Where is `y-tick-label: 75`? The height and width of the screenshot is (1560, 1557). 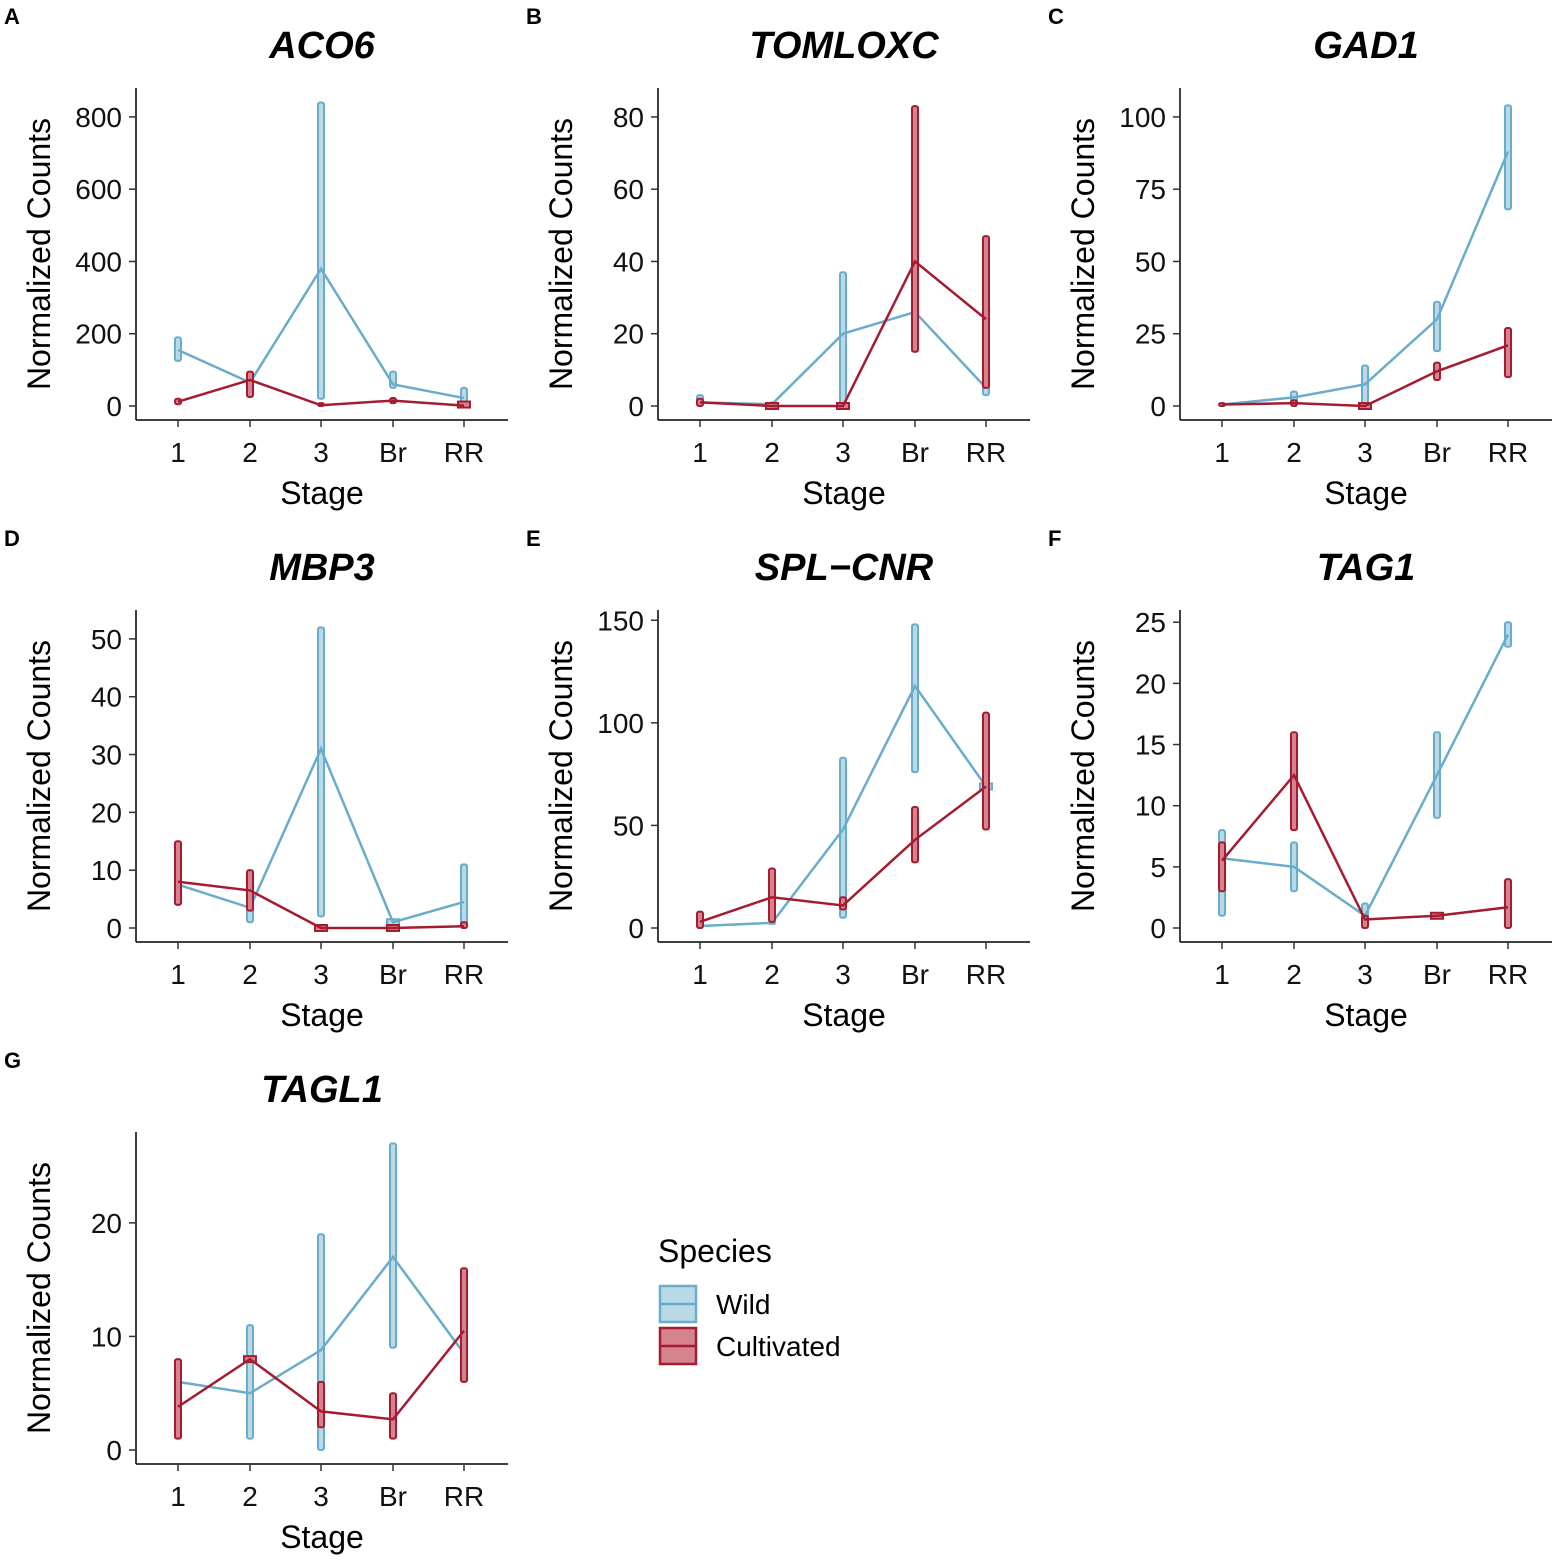 y-tick-label: 75 is located at coordinates (1150, 189).